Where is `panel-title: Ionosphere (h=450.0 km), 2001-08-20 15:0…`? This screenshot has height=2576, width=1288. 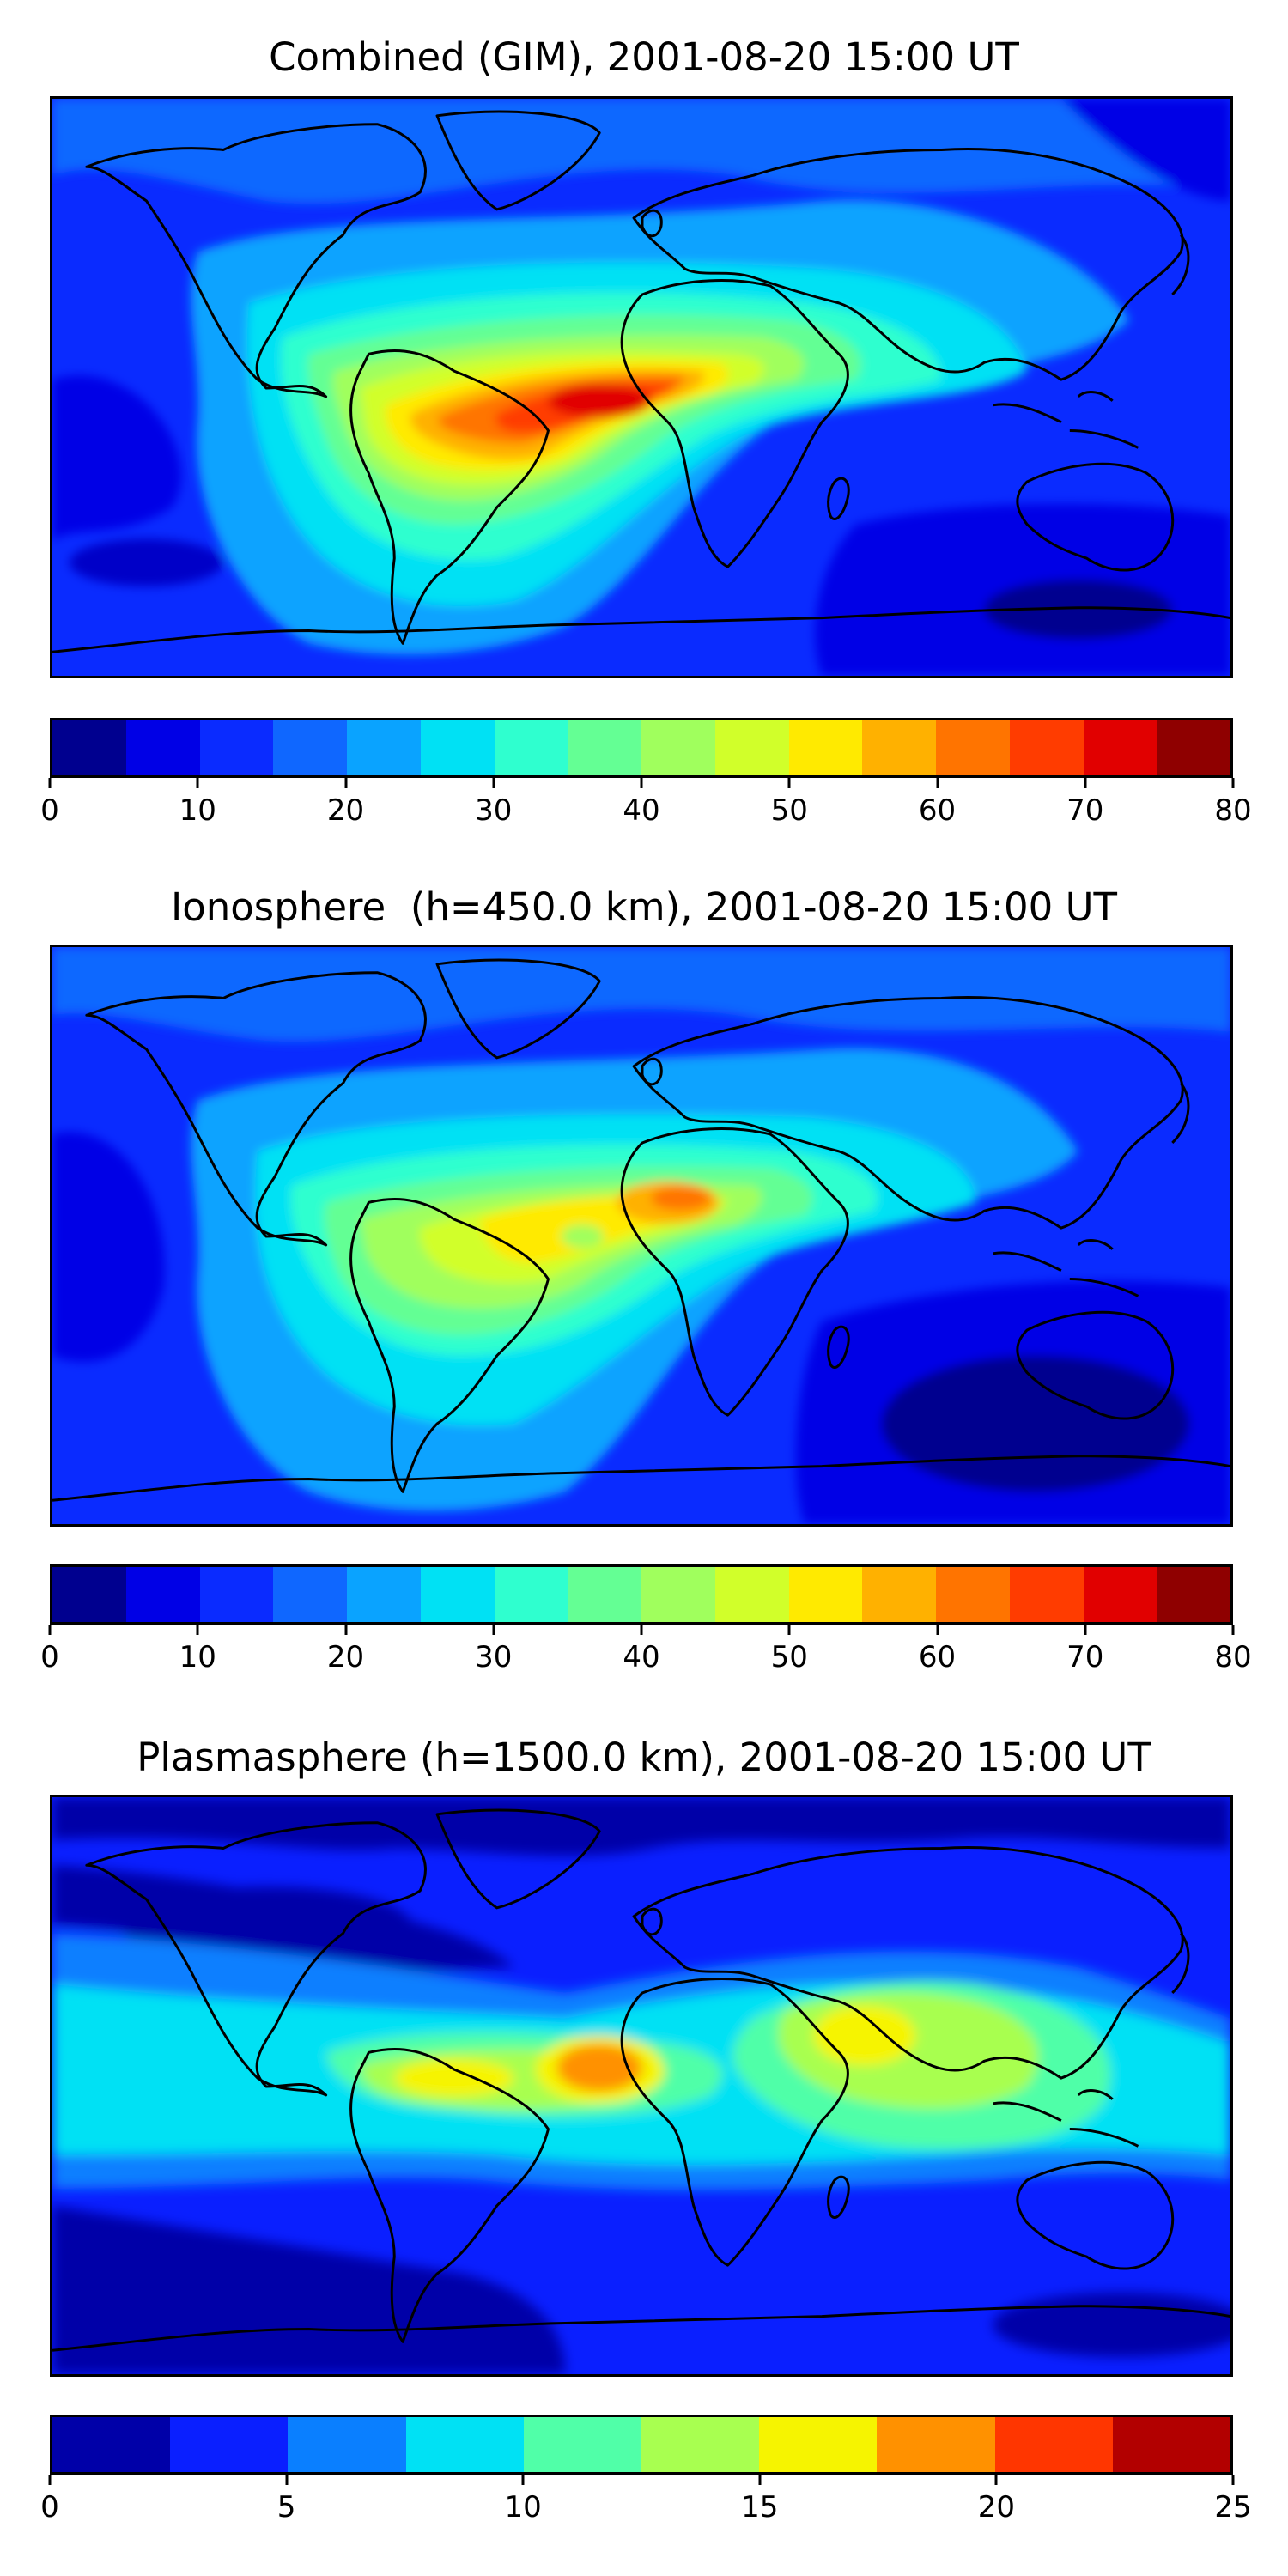 panel-title: Ionosphere (h=450.0 km), 2001-08-20 15:0… is located at coordinates (644, 907).